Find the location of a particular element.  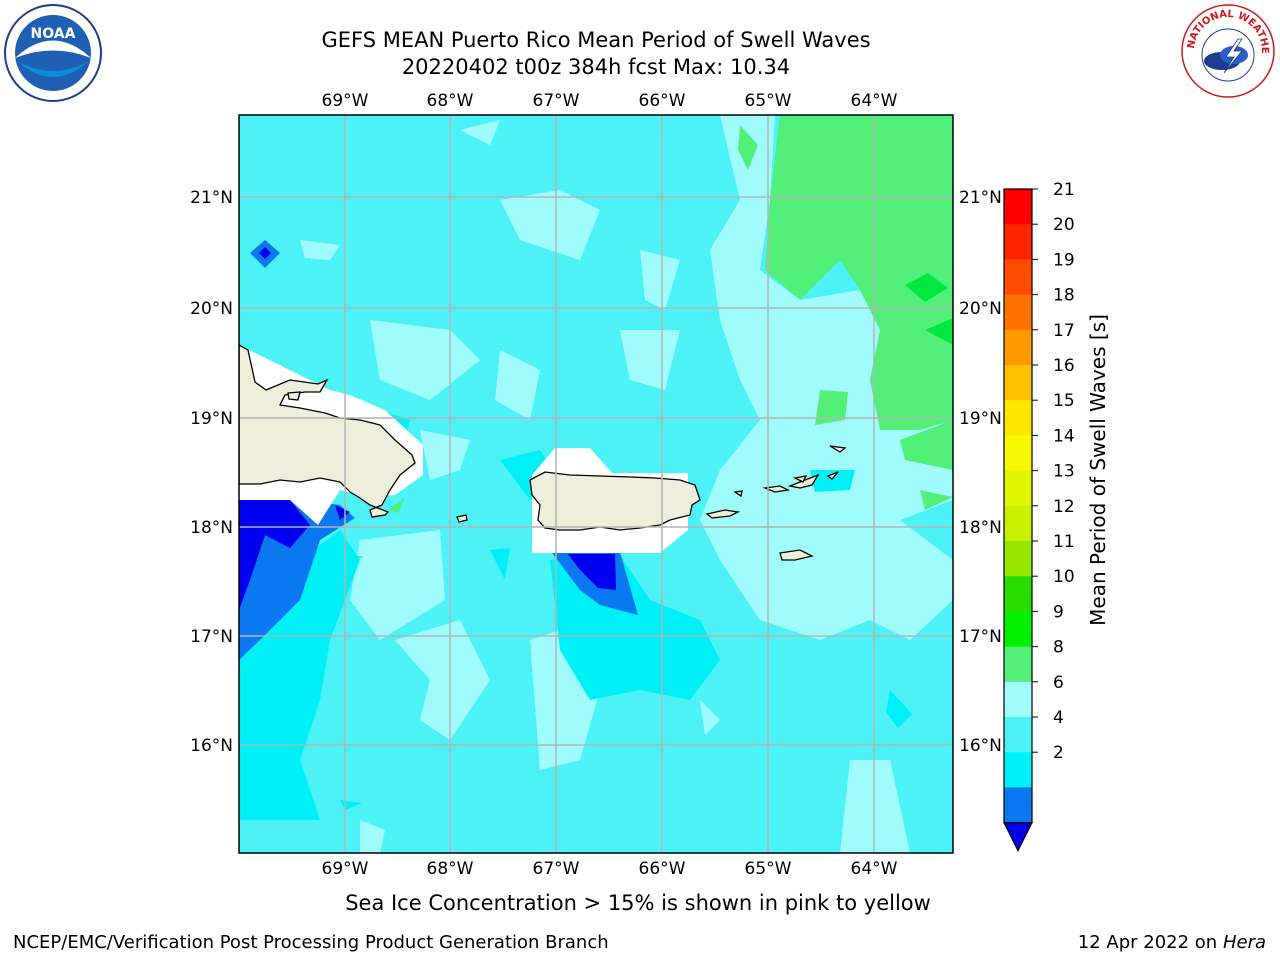

map-subtitle: 20220402 t00z 384h fcst Max: 10.34 is located at coordinates (596, 67).